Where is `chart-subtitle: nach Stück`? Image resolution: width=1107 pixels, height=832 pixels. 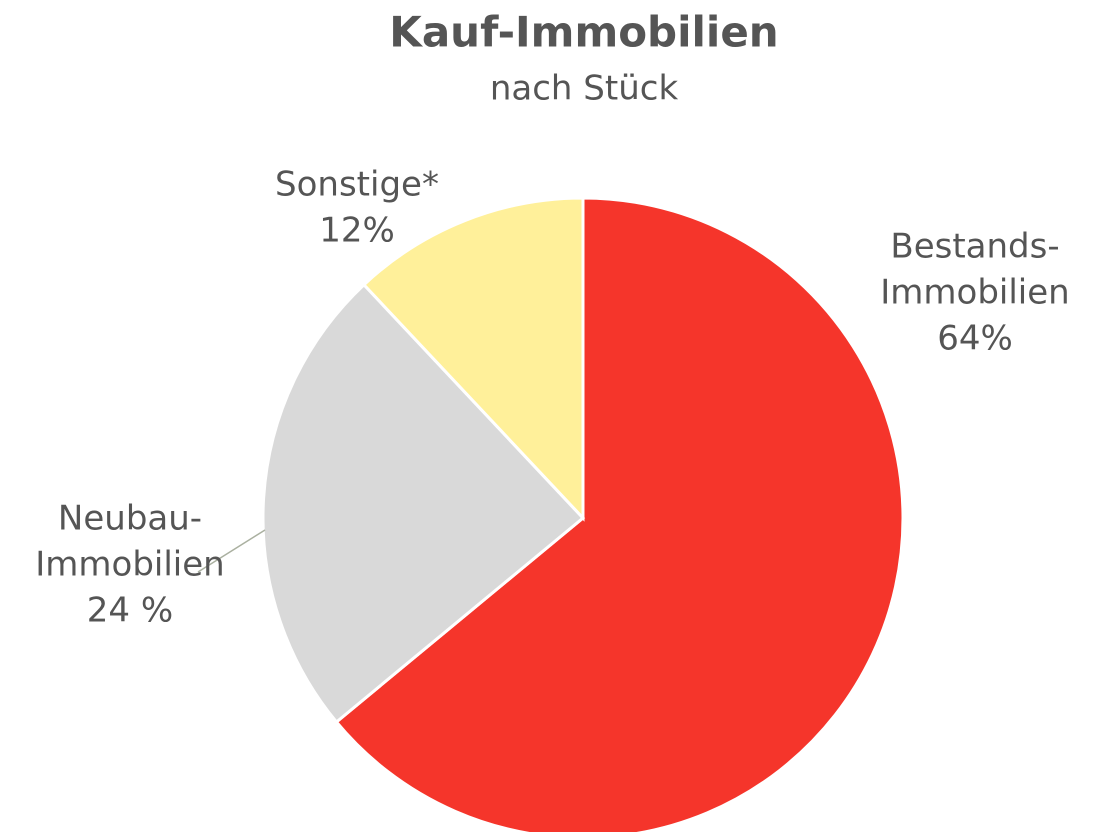
chart-subtitle: nach Stück is located at coordinates (584, 89).